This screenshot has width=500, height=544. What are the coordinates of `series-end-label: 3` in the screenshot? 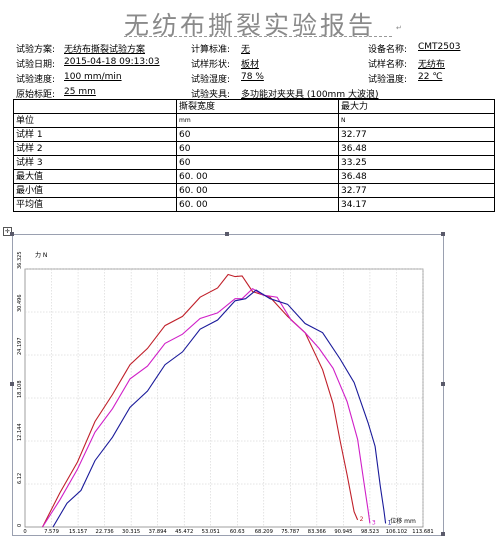 It's located at (374, 522).